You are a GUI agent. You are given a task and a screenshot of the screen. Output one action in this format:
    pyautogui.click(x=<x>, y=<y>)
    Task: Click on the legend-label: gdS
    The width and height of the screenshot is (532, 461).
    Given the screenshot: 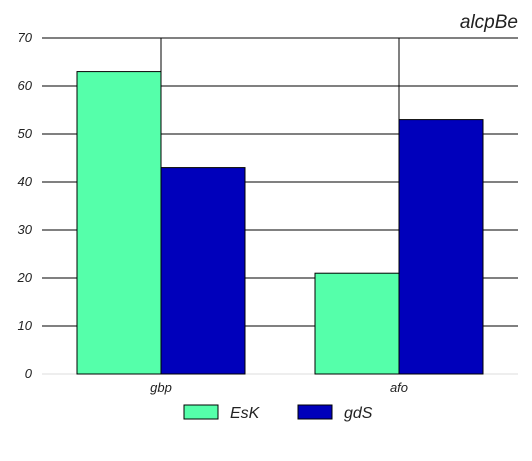 What is the action you would take?
    pyautogui.click(x=358, y=413)
    